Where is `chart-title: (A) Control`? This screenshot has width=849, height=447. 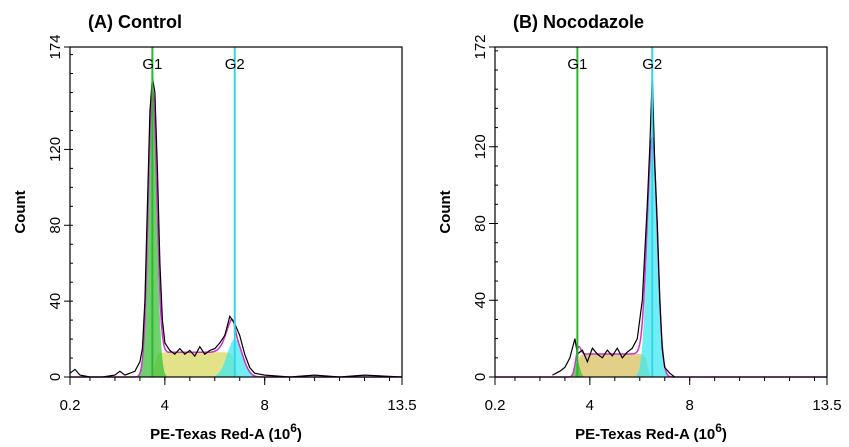 chart-title: (A) Control is located at coordinates (135, 22).